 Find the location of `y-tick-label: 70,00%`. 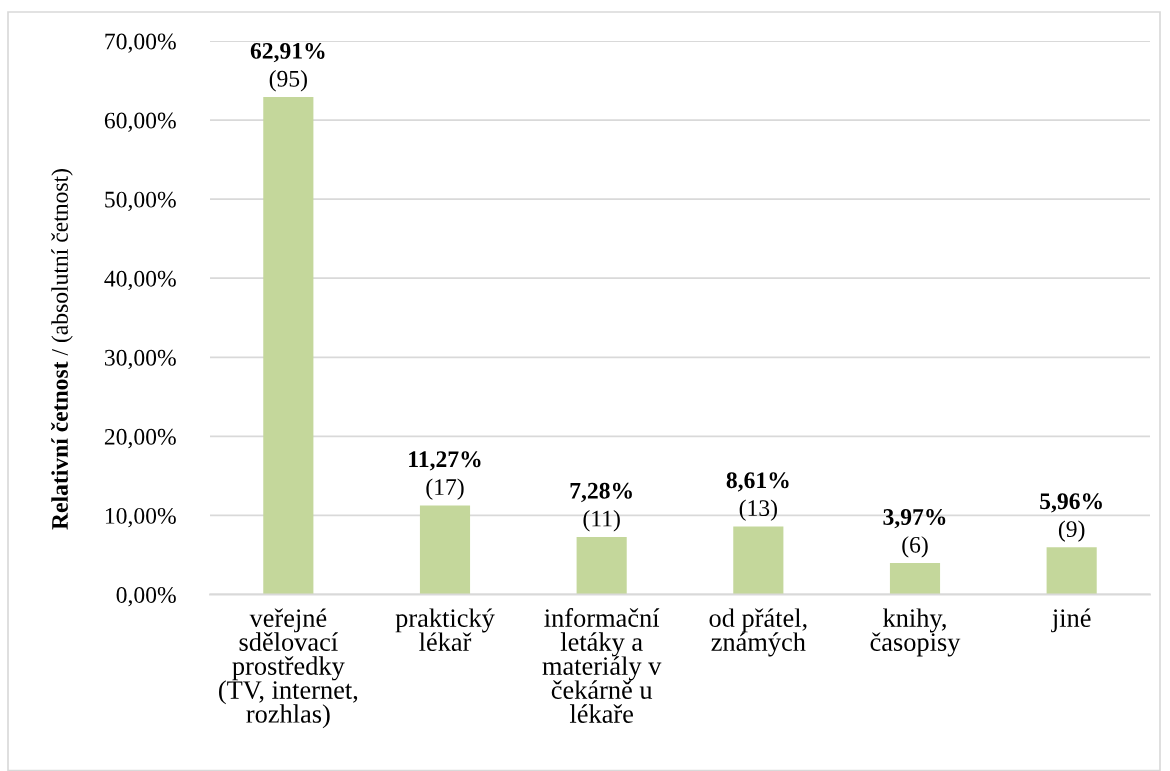

y-tick-label: 70,00% is located at coordinates (140, 43).